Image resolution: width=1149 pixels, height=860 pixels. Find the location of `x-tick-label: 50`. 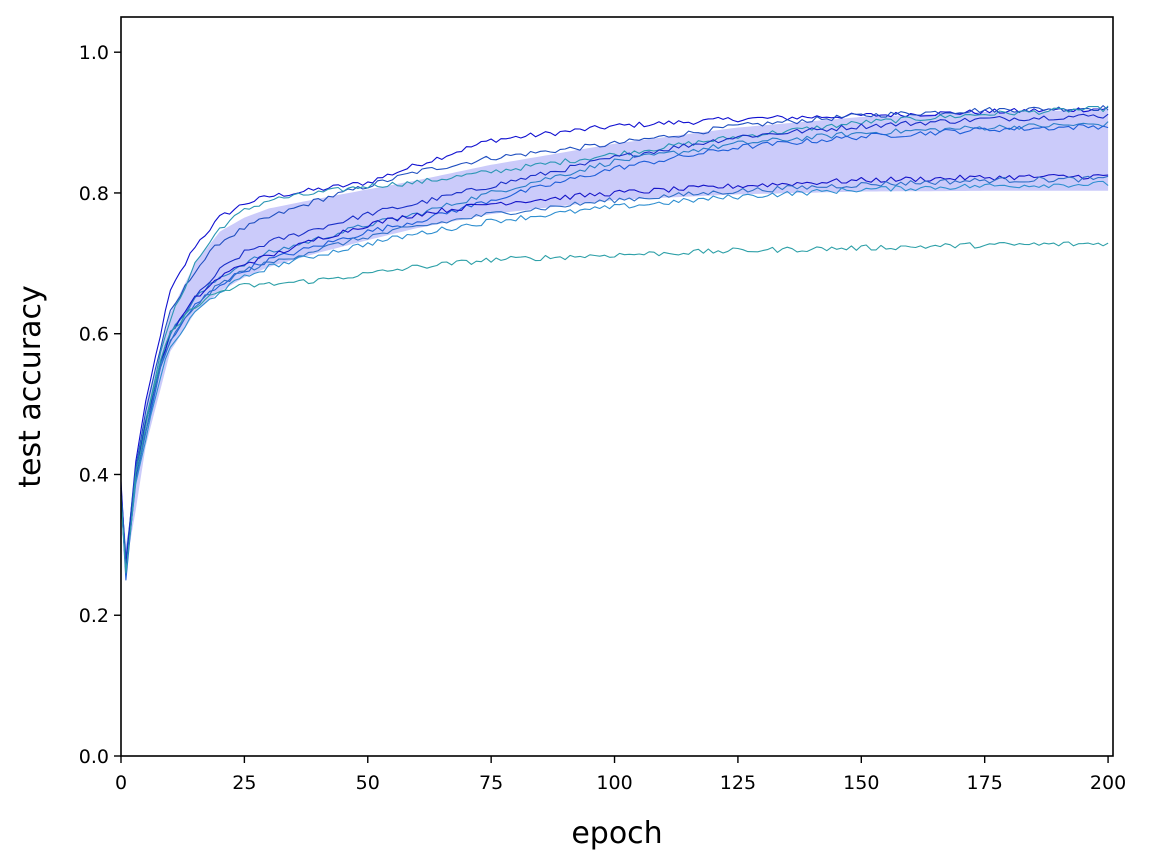

x-tick-label: 50 is located at coordinates (368, 783).